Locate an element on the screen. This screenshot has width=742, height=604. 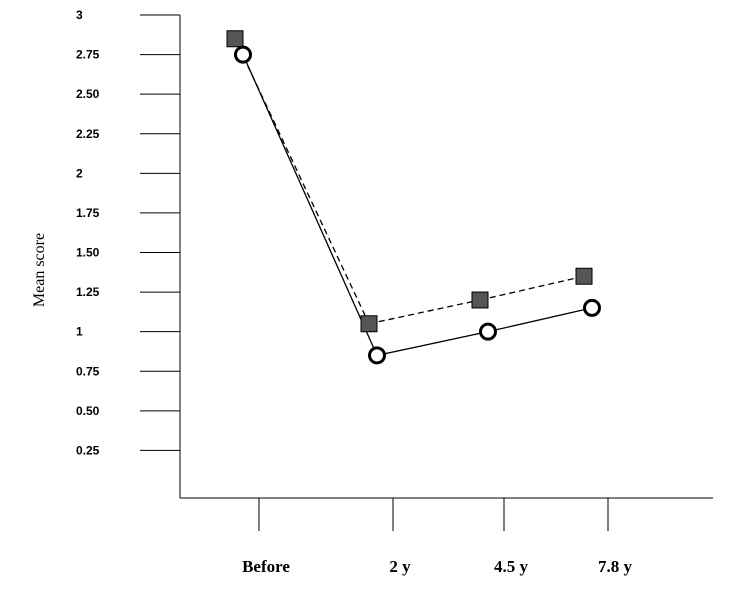
y-tick-label: 1 is located at coordinates (79, 332).